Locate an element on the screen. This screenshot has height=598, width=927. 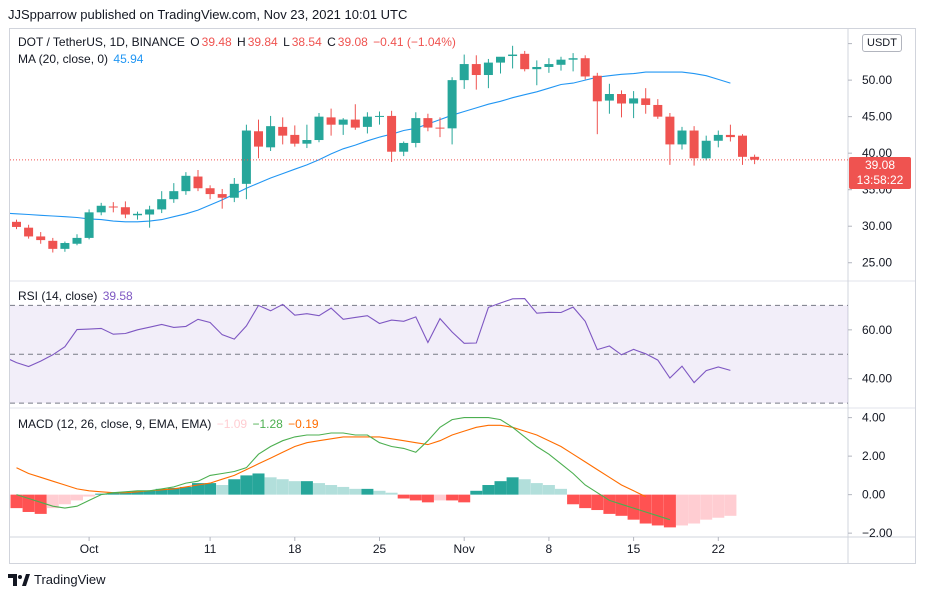
macd-signal-value: −0.19 is located at coordinates (303, 424).